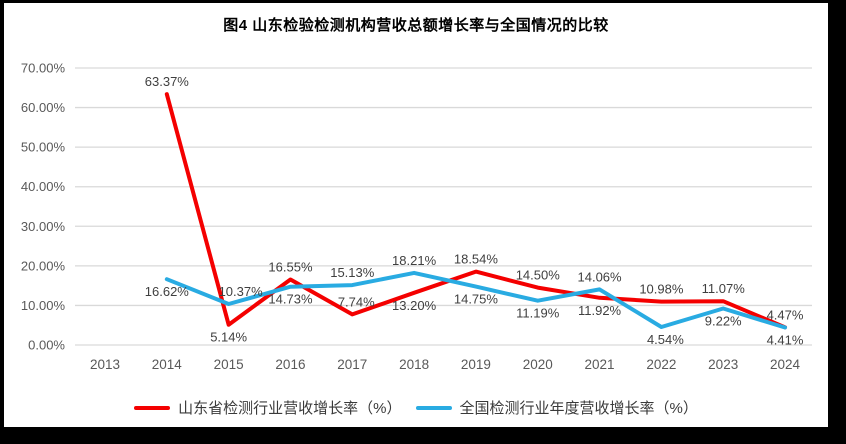 Image resolution: width=846 pixels, height=444 pixels. I want to click on data-label-shandong-2023: 11.07%, so click(724, 288).